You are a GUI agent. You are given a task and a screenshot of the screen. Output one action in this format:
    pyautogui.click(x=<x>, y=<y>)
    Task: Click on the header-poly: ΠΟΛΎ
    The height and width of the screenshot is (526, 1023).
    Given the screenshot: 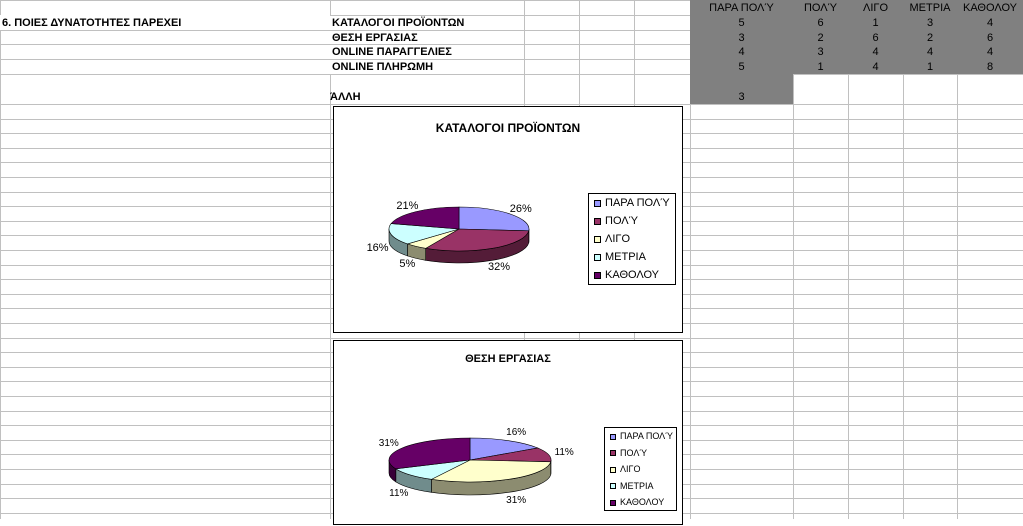 What is the action you would take?
    pyautogui.click(x=820, y=8)
    